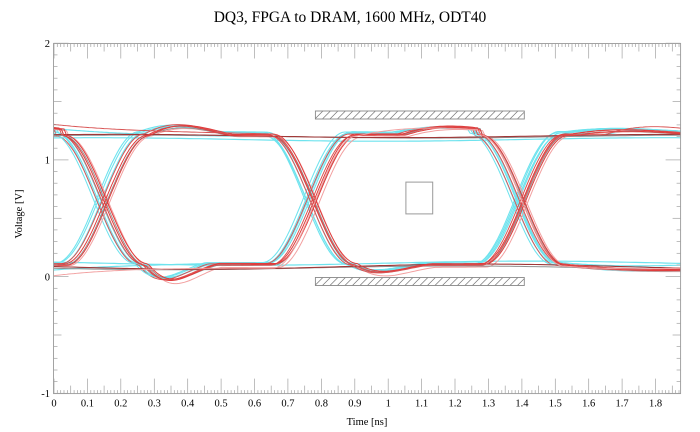  What do you see at coordinates (47, 44) in the screenshot?
I see `svg-text: 2` at bounding box center [47, 44].